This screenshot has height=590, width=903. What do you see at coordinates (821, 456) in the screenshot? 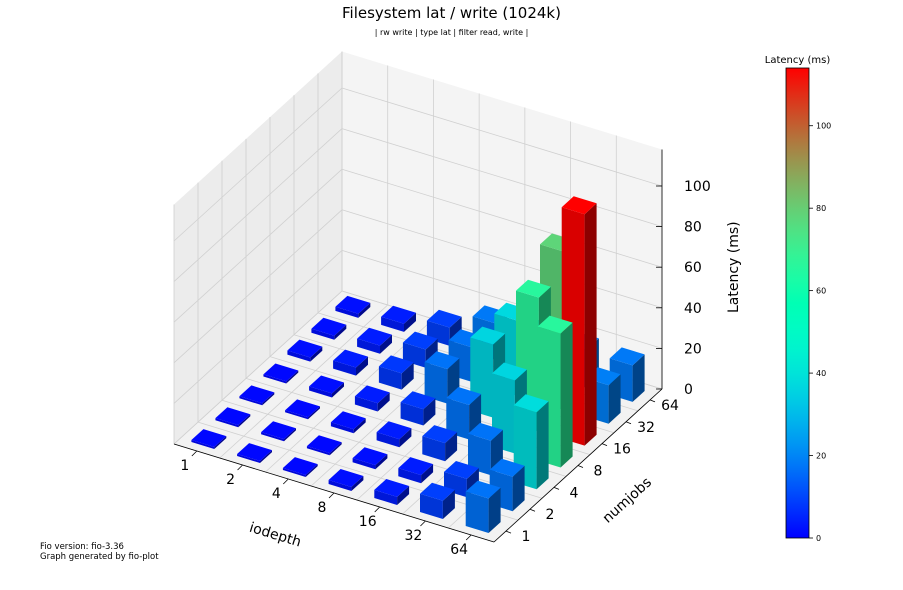
I see `colorbar-tick-label: 20` at bounding box center [821, 456].